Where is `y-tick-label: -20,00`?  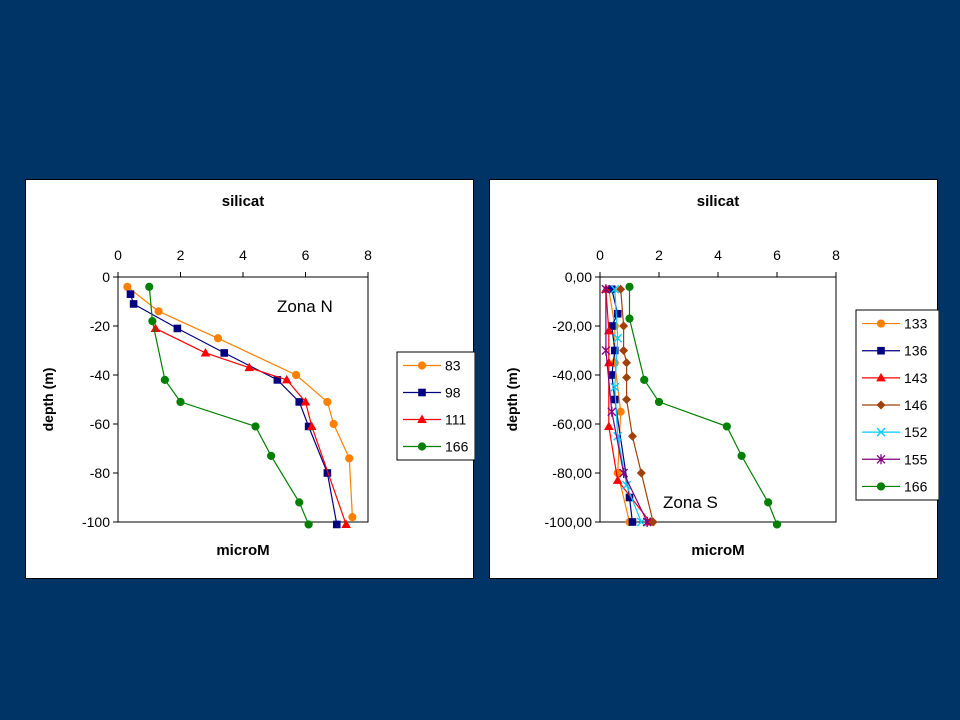 y-tick-label: -20,00 is located at coordinates (572, 326).